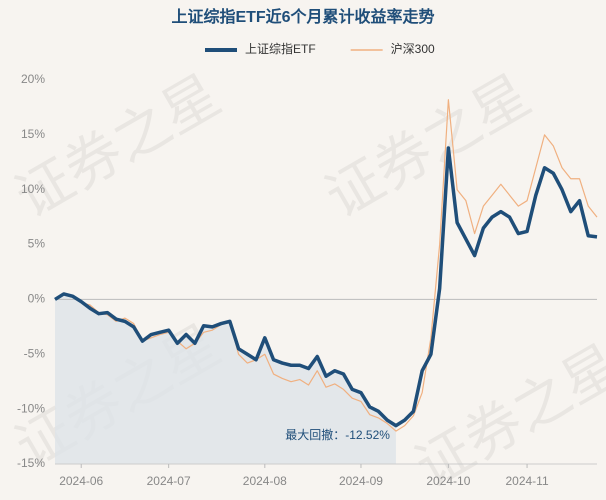 The height and width of the screenshot is (500, 606). Describe the element at coordinates (413, 49) in the screenshot. I see `legend-label: 沪深300` at that location.